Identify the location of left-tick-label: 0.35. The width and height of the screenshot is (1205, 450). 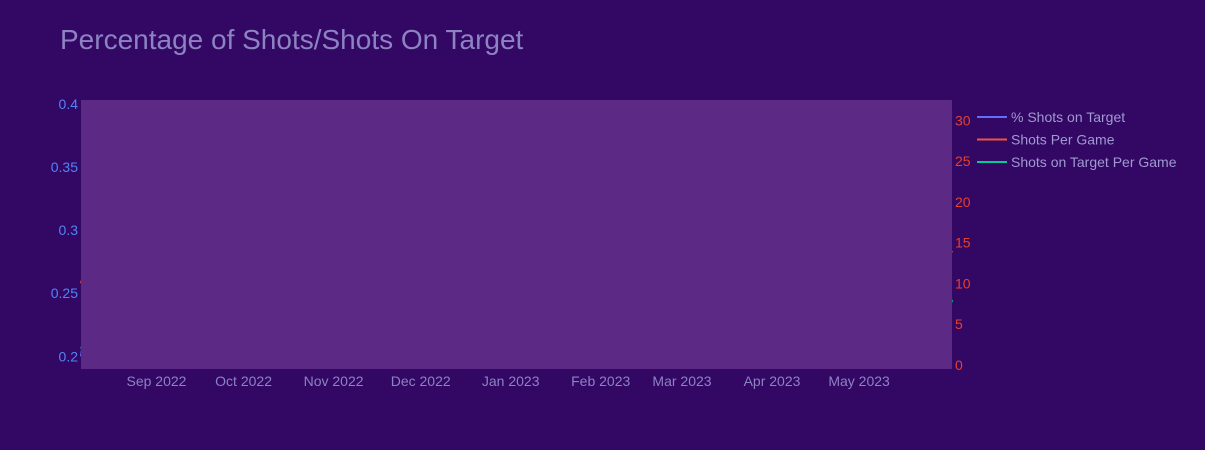
(64, 167).